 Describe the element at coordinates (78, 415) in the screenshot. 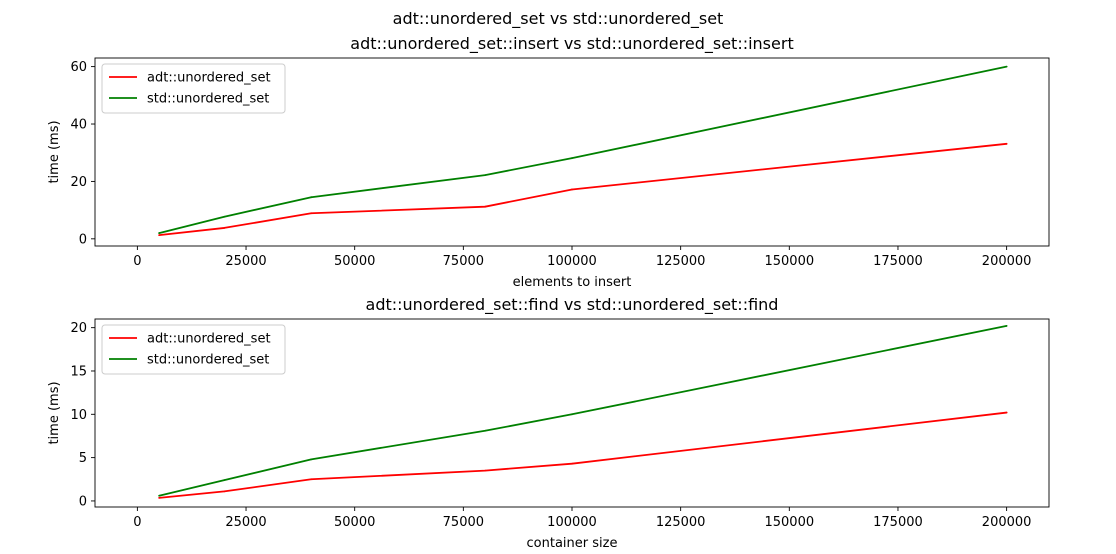

I see `y-tick-label: 10` at that location.